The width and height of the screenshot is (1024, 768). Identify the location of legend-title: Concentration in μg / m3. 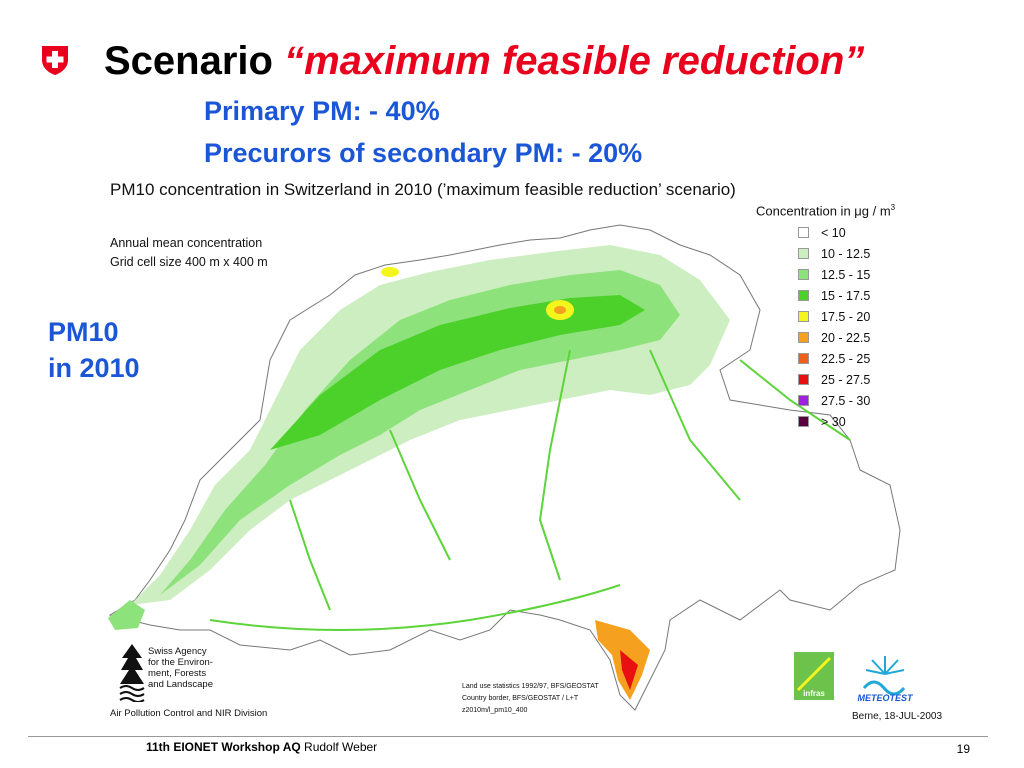
(825, 210).